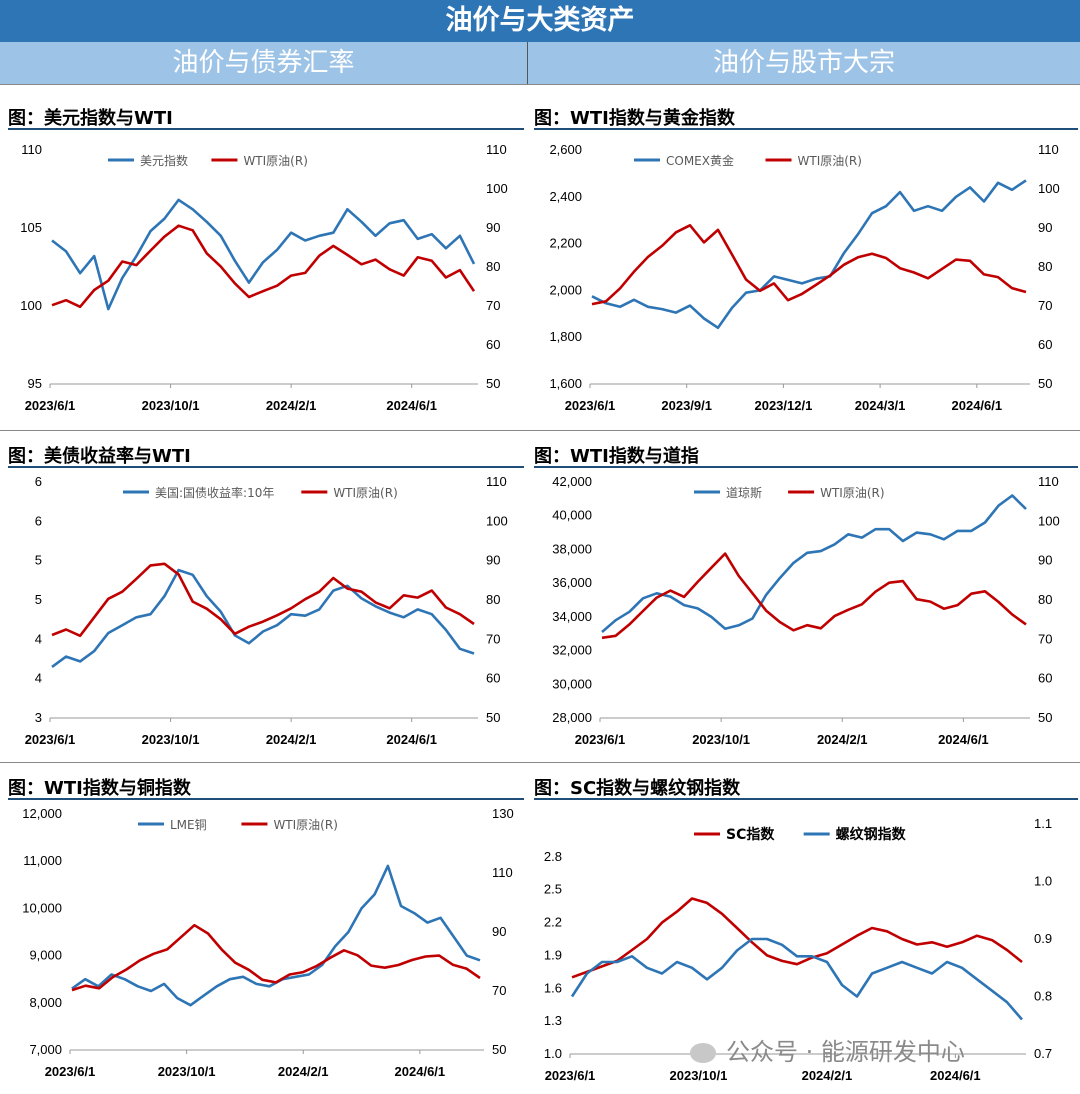 The image size is (1080, 1094). I want to click on y-left-tick-label: 1.0, so click(553, 1053).